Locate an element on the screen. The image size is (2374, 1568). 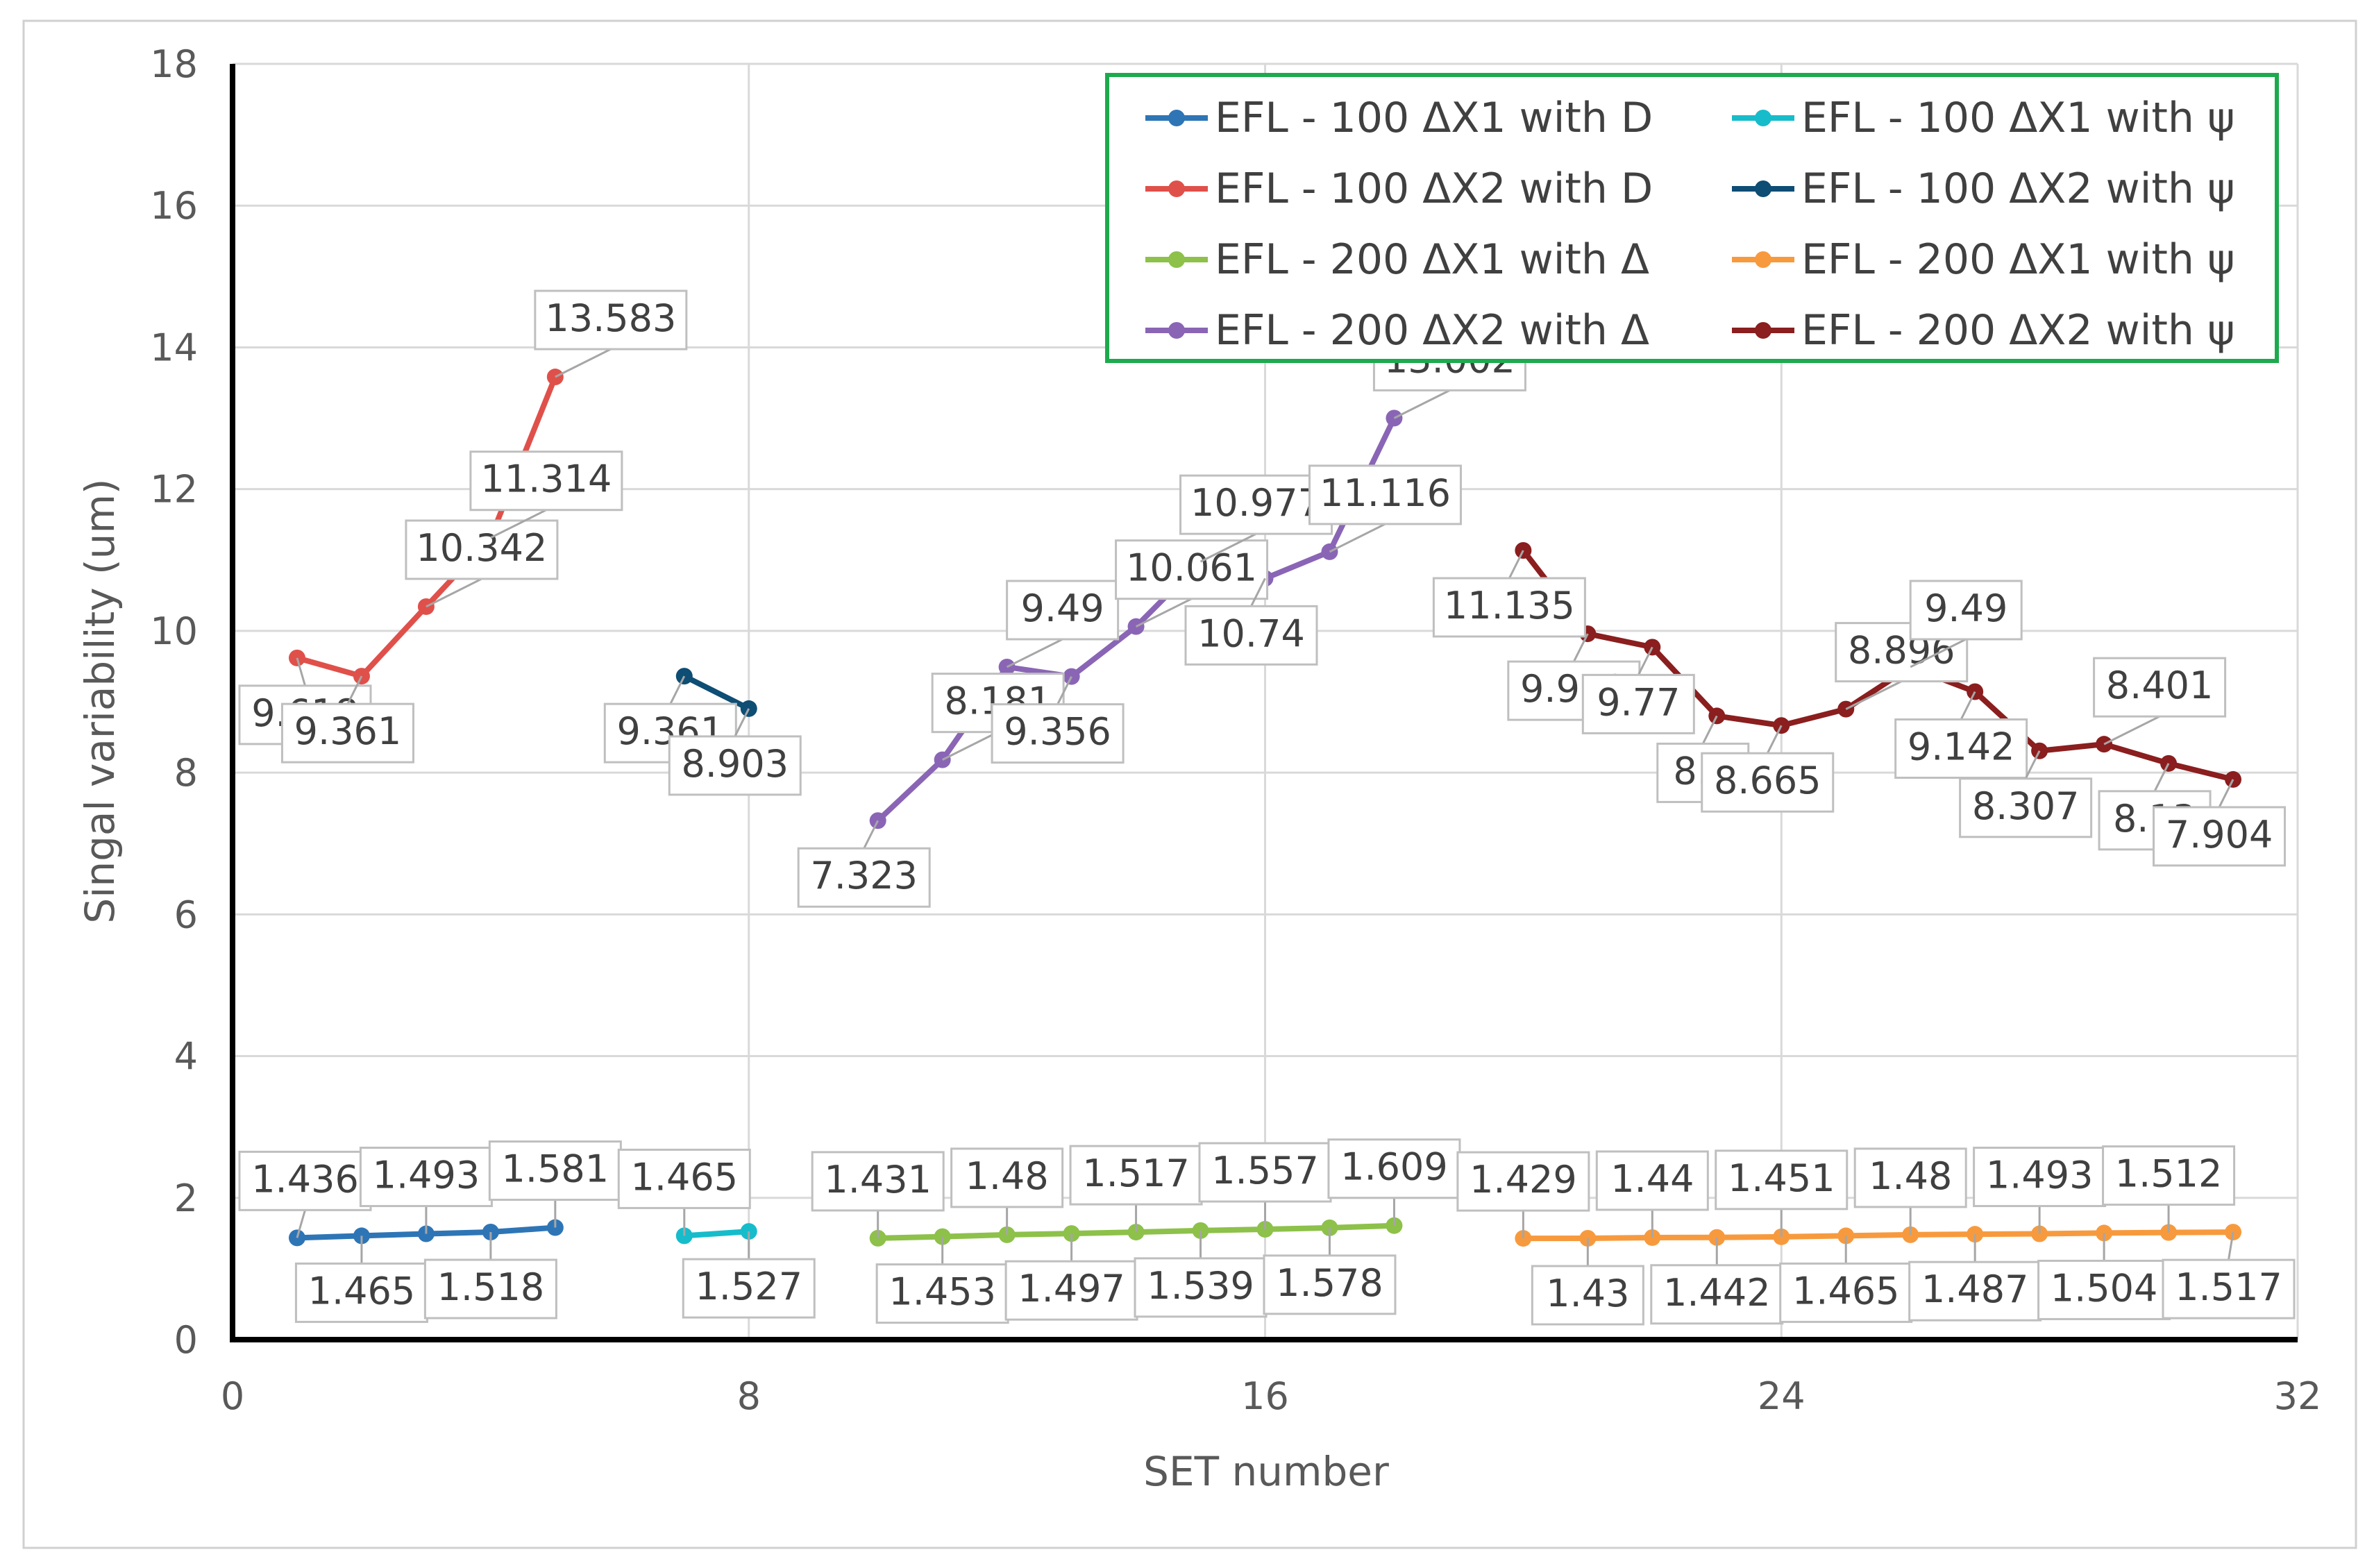
legend-label: EFL - 100 ΔX2 with D is located at coordinates (1434, 189).